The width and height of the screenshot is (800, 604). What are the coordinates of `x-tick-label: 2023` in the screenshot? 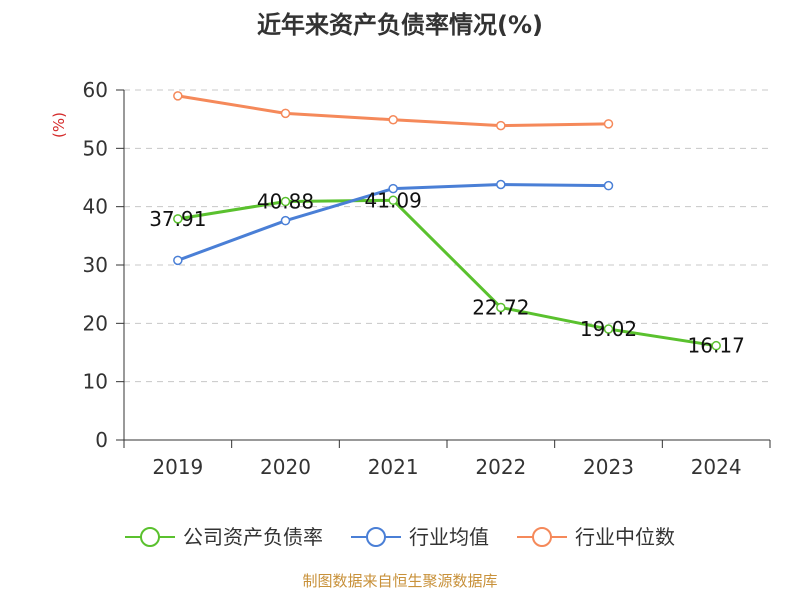 It's located at (608, 467).